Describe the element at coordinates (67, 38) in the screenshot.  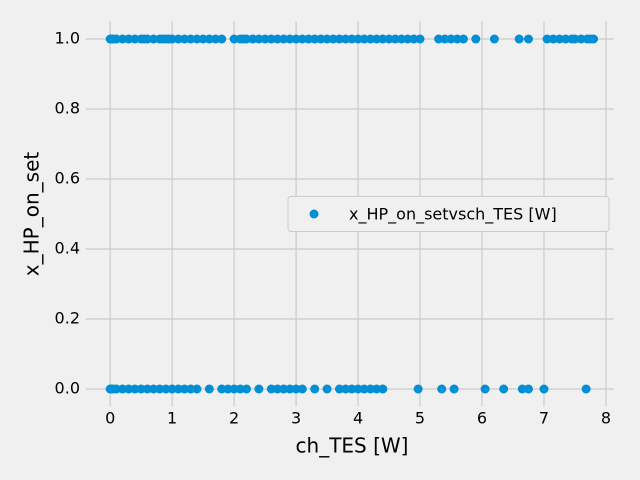
I see `y-tick-label: 1.0` at that location.